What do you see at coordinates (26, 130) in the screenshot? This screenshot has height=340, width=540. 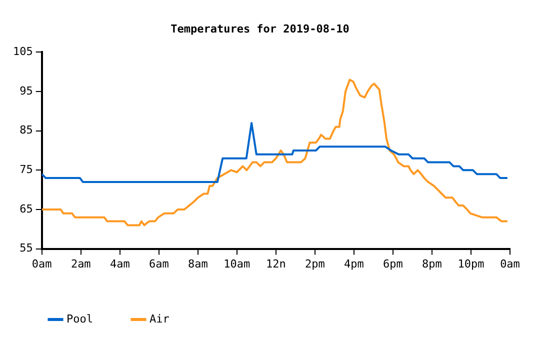 I see `y-tick-label: 85` at bounding box center [26, 130].